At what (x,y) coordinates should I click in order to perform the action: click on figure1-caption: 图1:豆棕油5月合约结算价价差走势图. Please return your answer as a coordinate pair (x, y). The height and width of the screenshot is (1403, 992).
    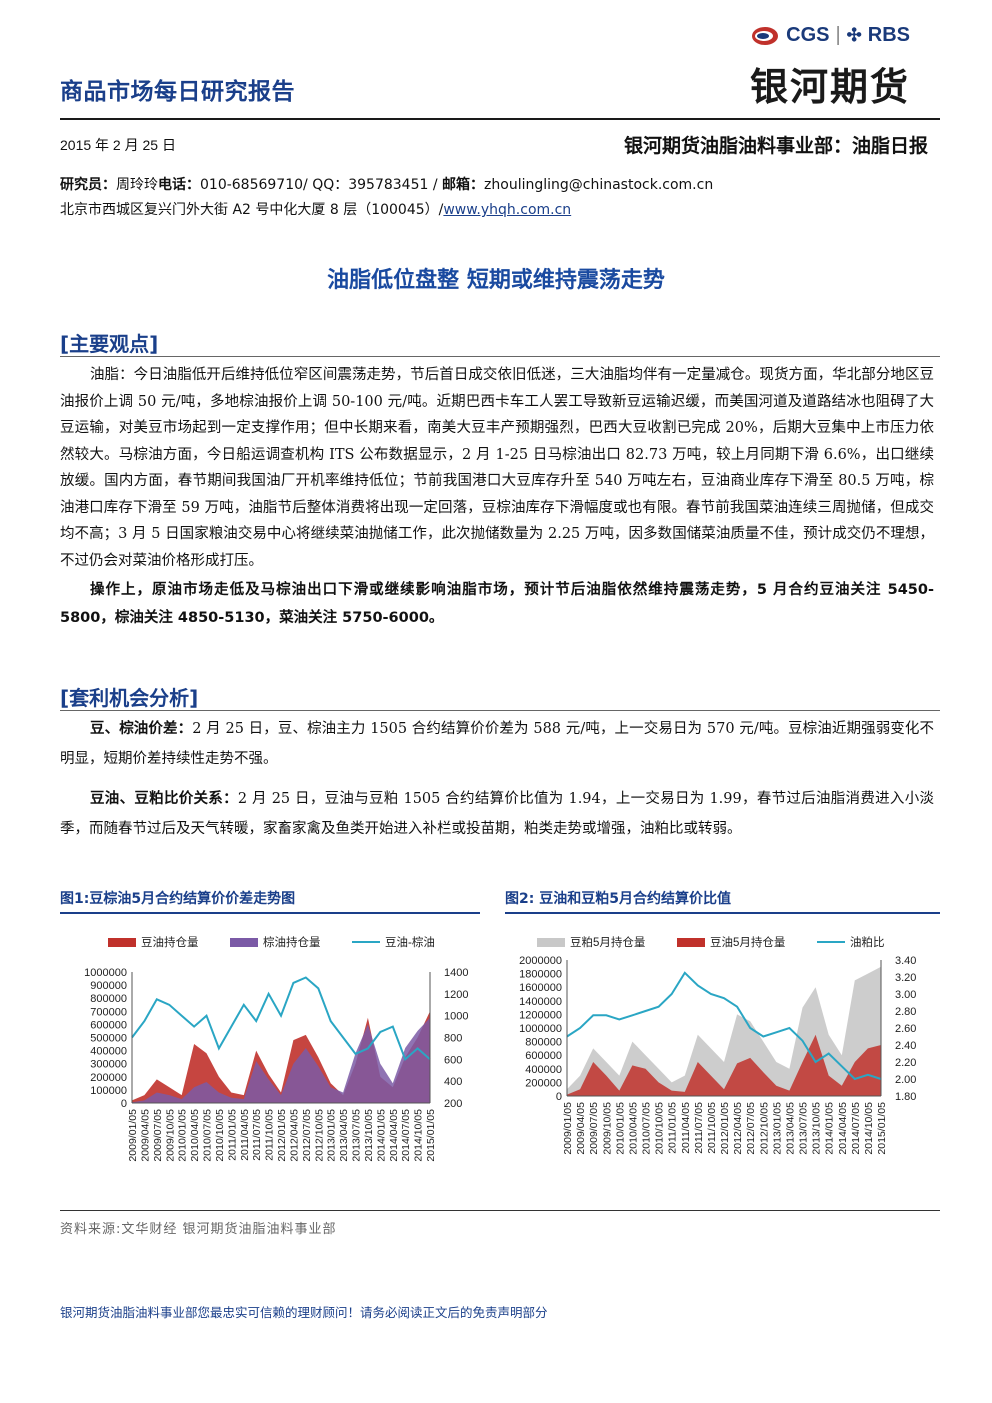
    Looking at the image, I should click on (178, 899).